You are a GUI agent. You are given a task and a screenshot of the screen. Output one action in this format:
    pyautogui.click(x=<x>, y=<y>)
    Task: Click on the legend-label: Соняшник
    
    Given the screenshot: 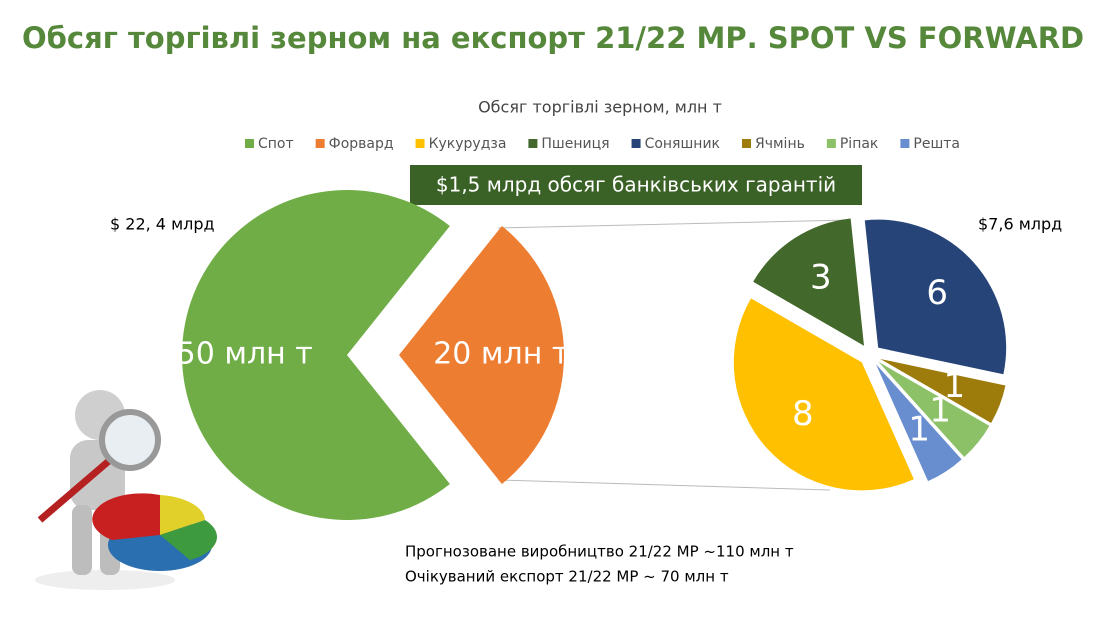 What is the action you would take?
    pyautogui.click(x=682, y=144)
    